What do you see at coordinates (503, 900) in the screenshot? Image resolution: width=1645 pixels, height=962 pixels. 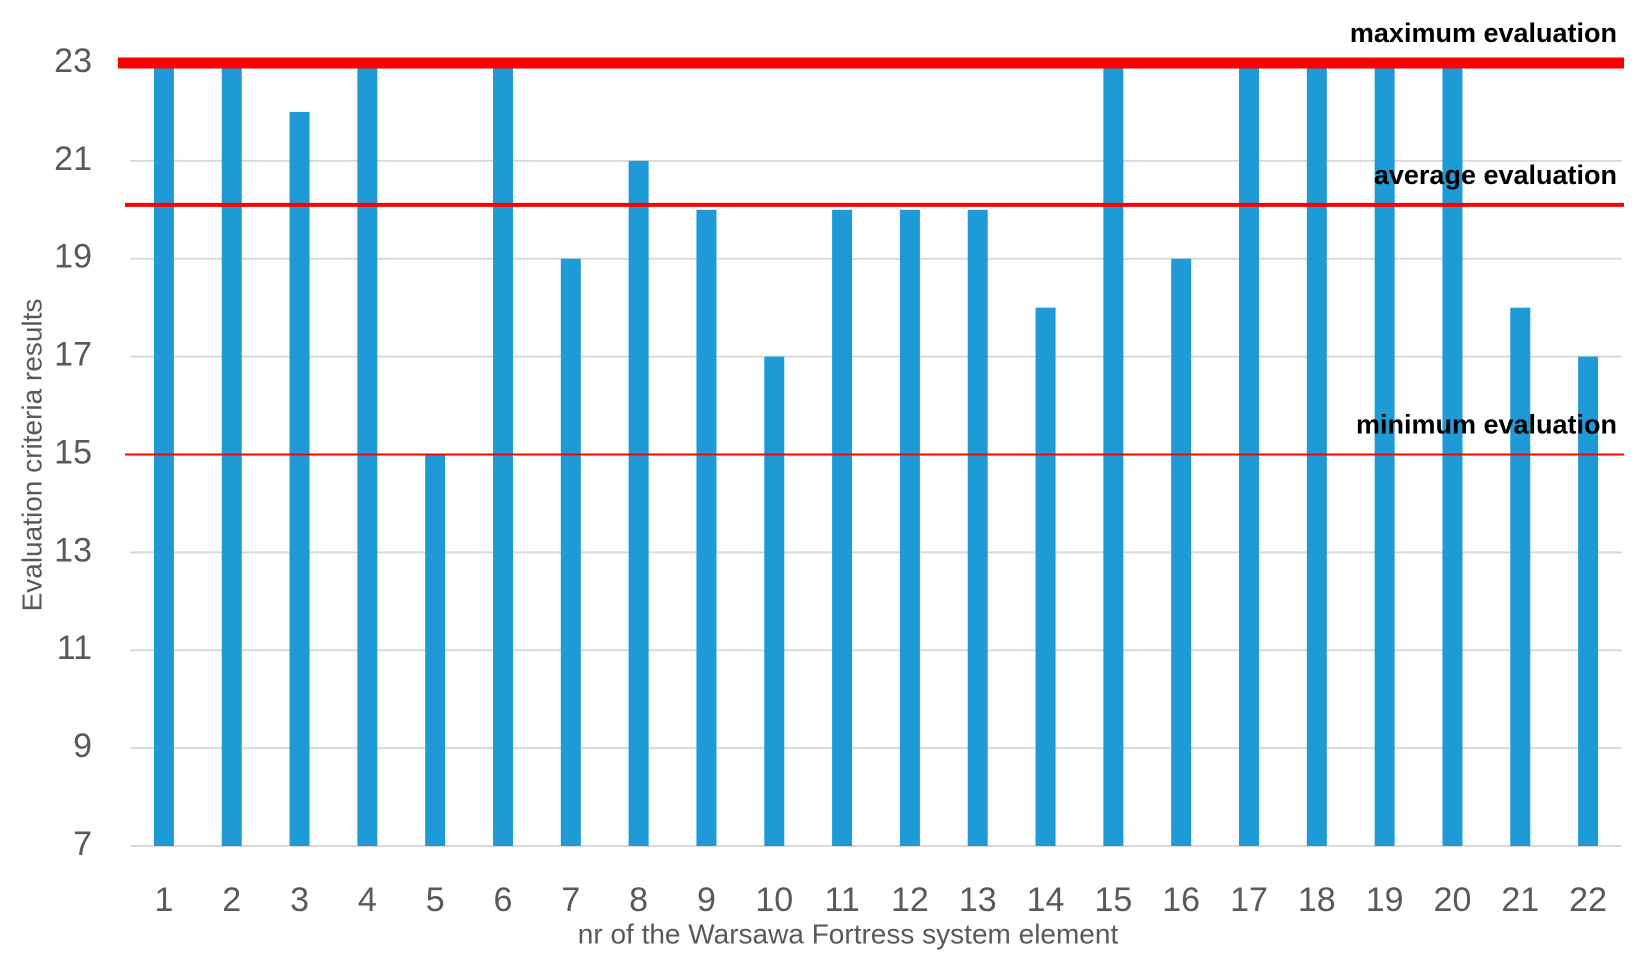 I see `x-tick-label: 6` at bounding box center [503, 900].